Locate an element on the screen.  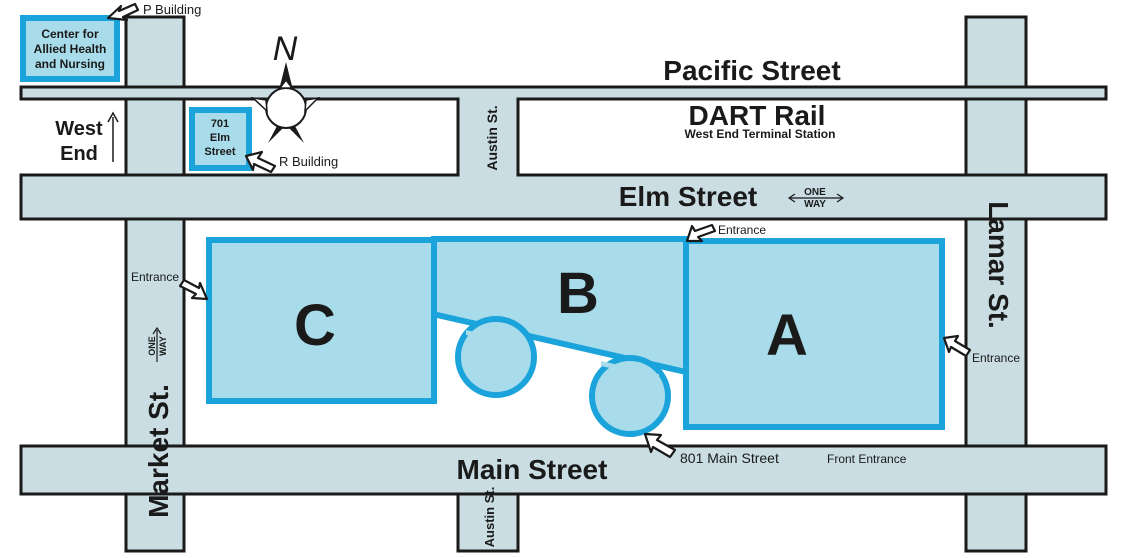
austin-street-top-label: Austin St. is located at coordinates (492, 137).